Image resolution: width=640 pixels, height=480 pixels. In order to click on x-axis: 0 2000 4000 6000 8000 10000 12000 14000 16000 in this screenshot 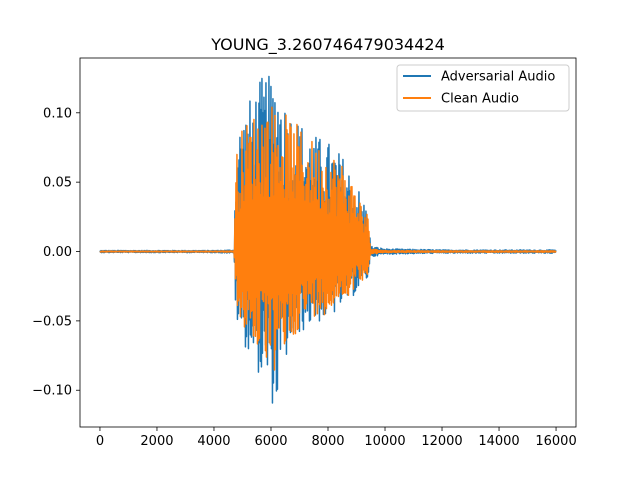, I will do `click(336, 438)`.